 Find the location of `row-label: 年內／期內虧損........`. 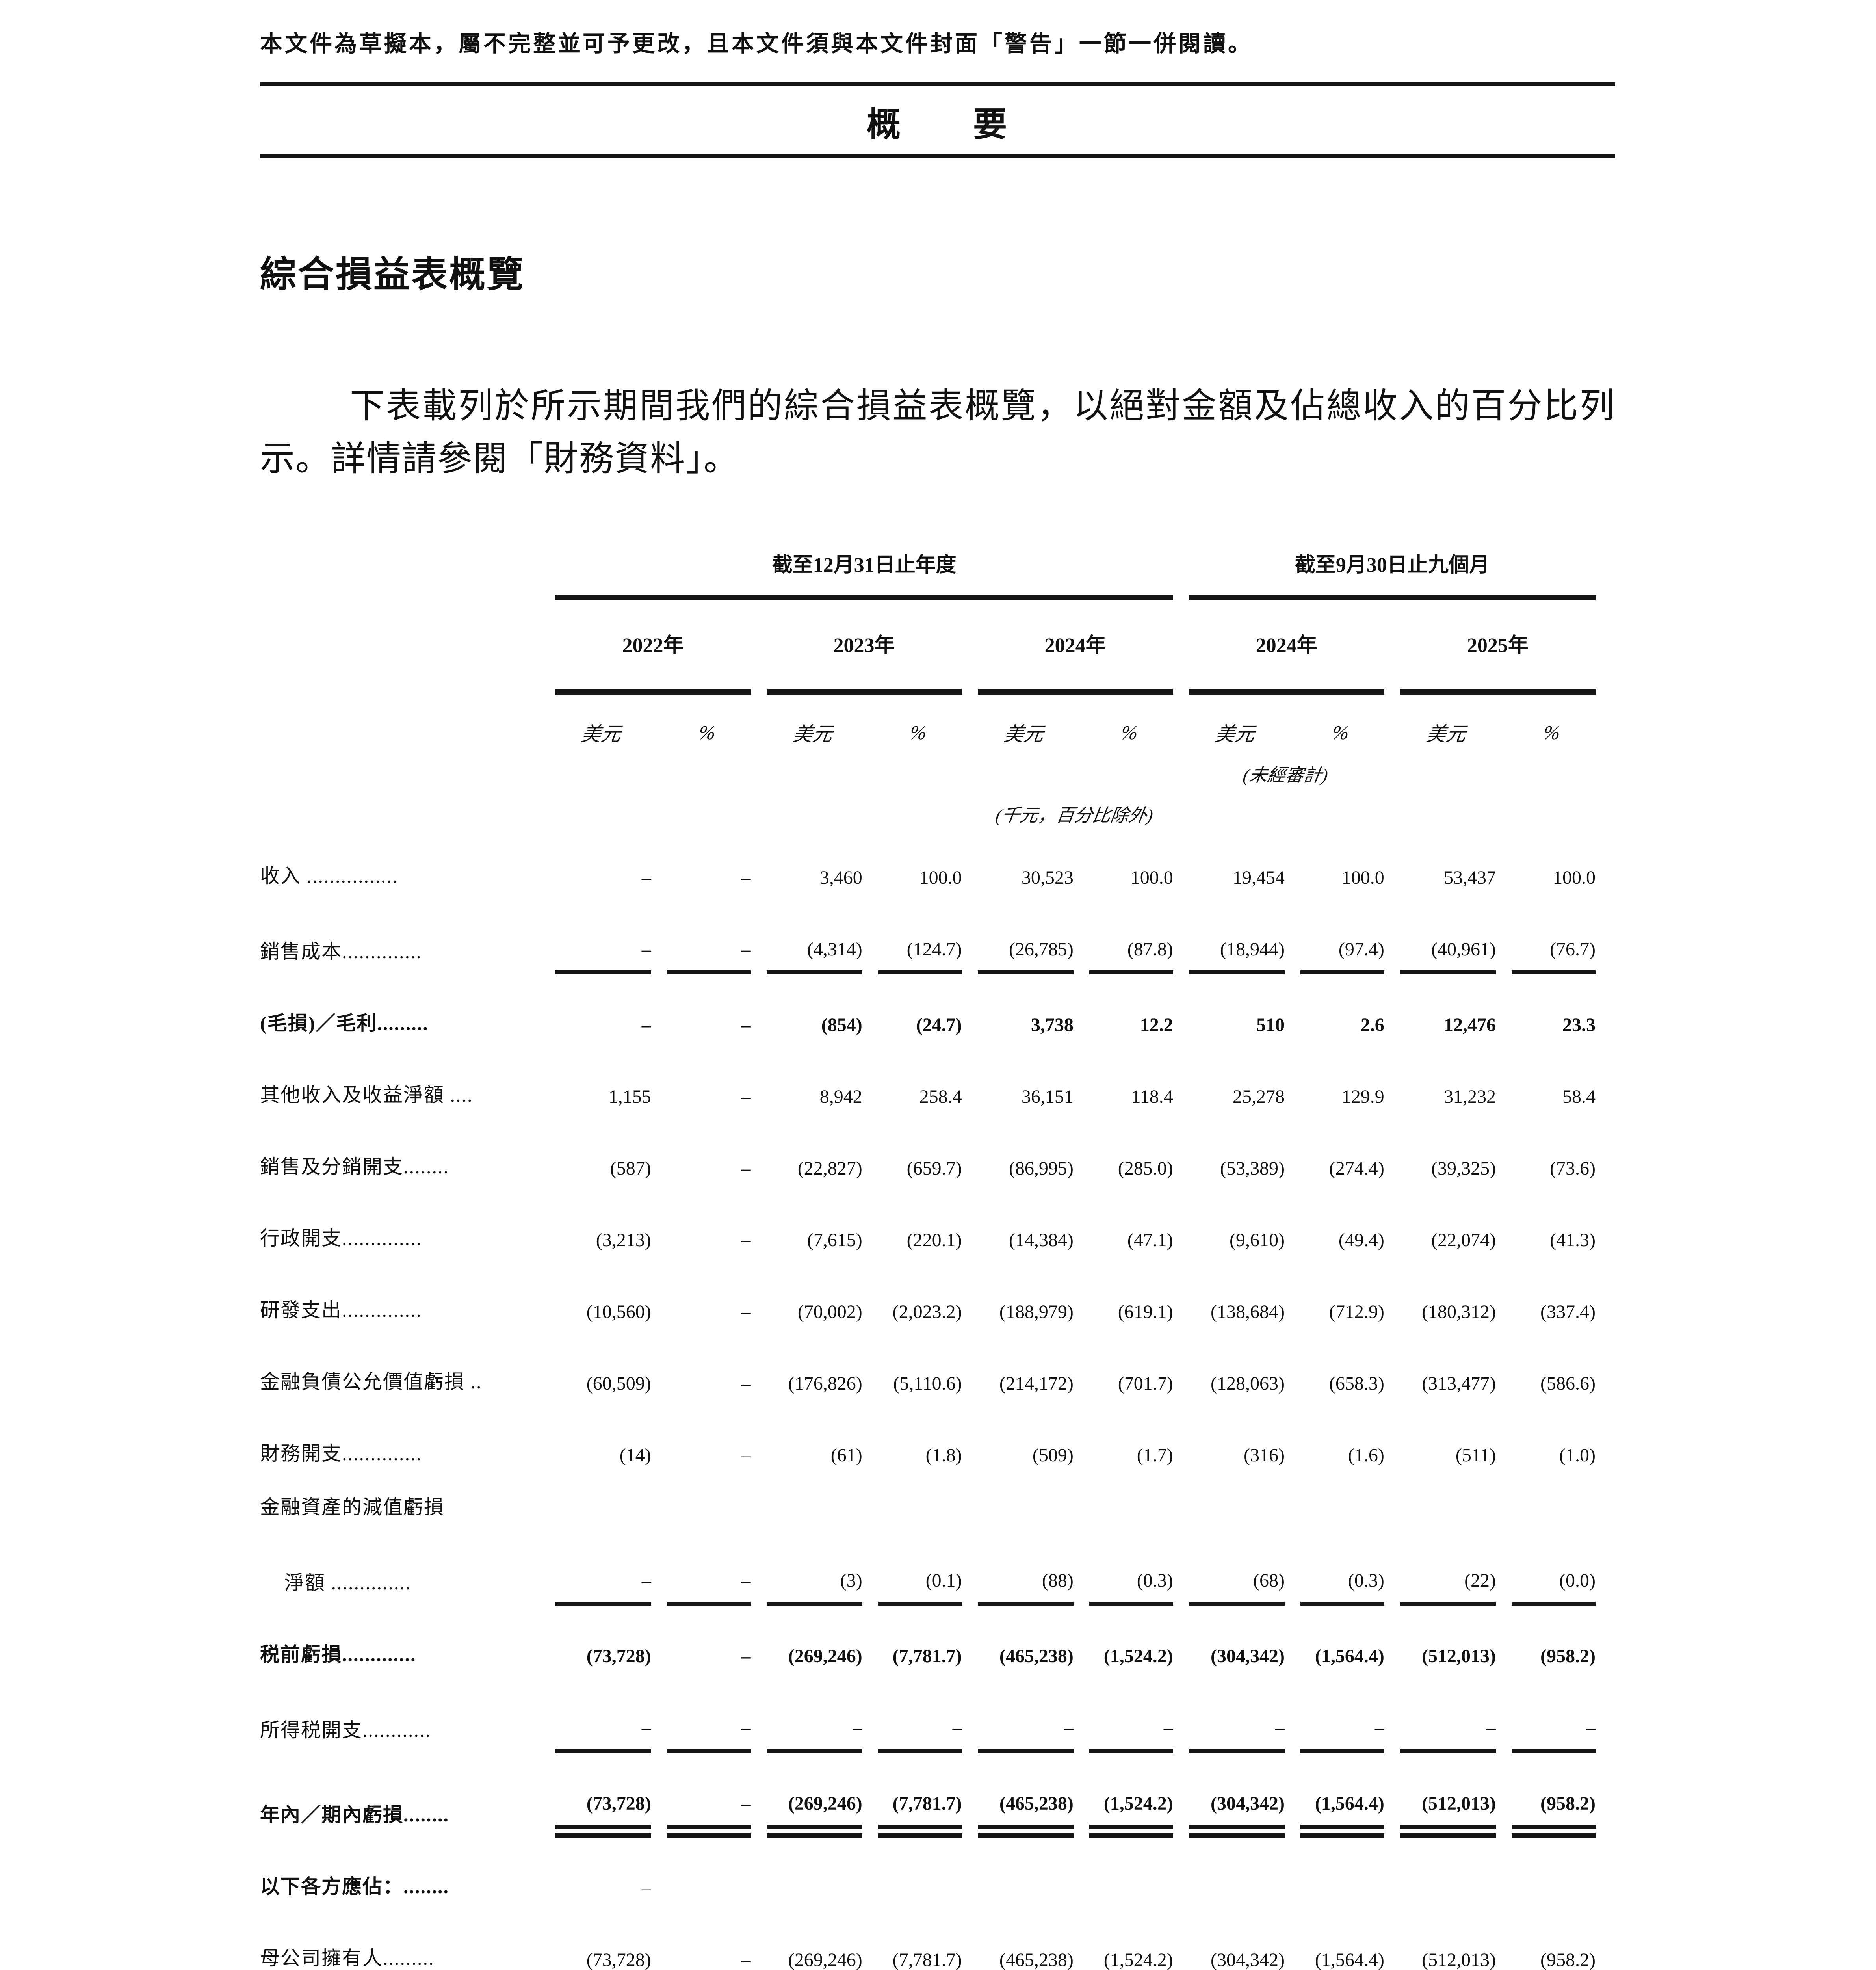

row-label: 年內／期內虧損........ is located at coordinates (354, 1815).